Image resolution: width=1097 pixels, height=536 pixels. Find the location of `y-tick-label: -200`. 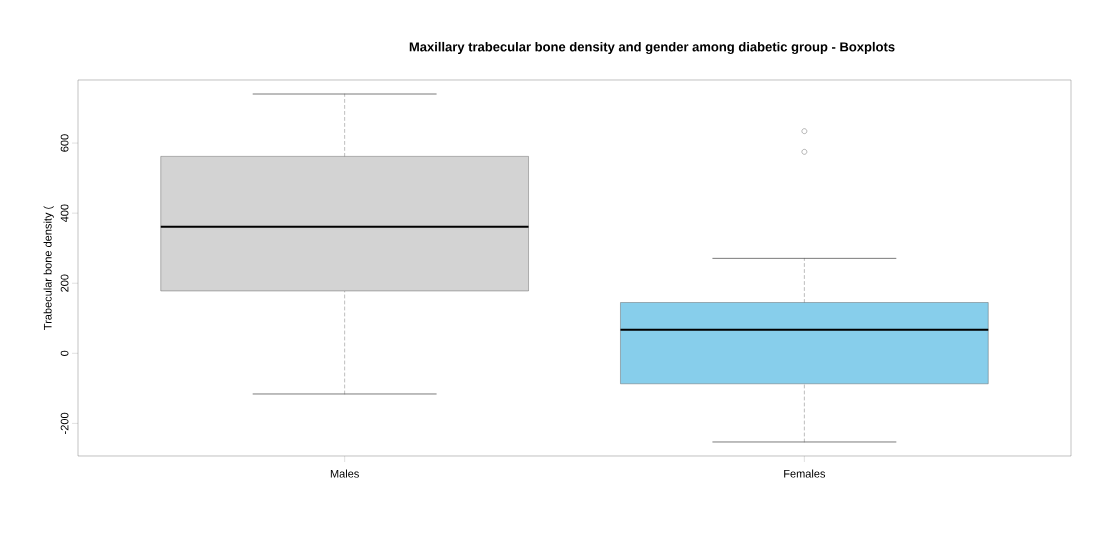

y-tick-label: -200 is located at coordinates (64, 423).